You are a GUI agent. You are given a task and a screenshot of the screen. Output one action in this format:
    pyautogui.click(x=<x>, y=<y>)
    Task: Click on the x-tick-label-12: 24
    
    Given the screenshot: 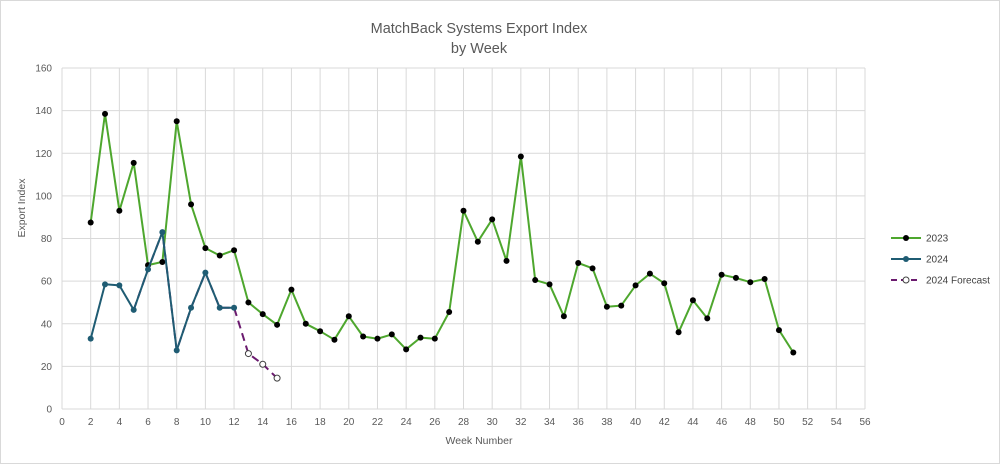 What is the action you would take?
    pyautogui.click(x=407, y=422)
    